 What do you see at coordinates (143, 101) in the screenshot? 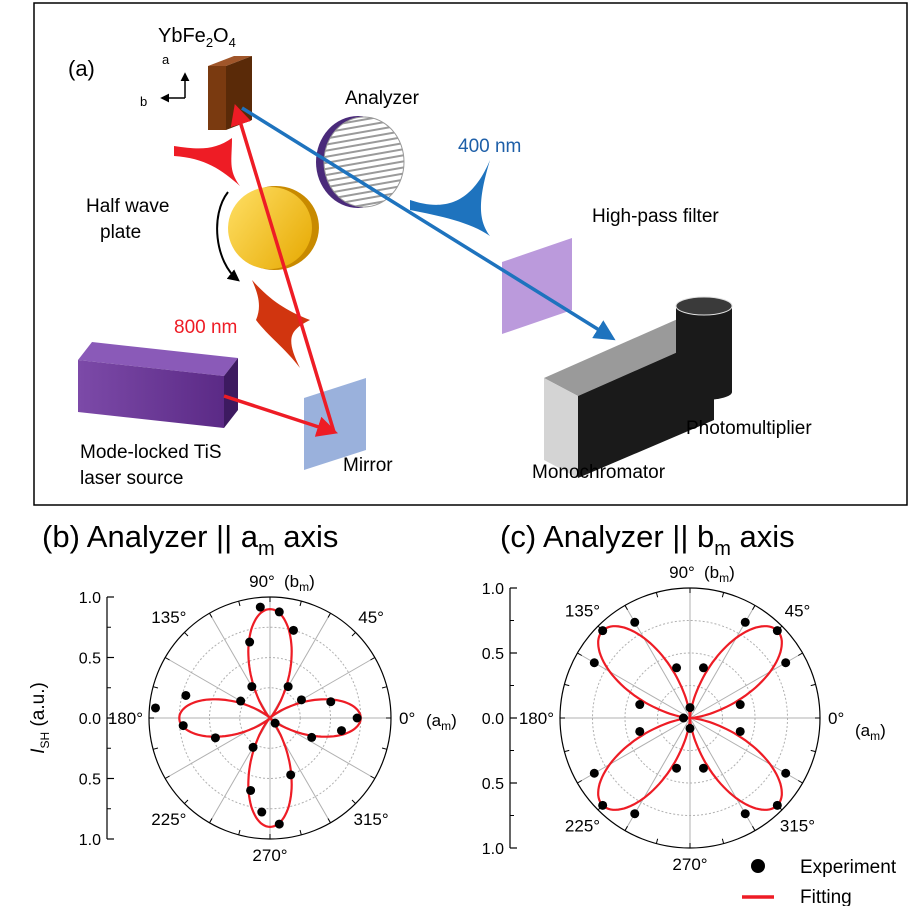
I see `axis-b-label: b` at bounding box center [143, 101].